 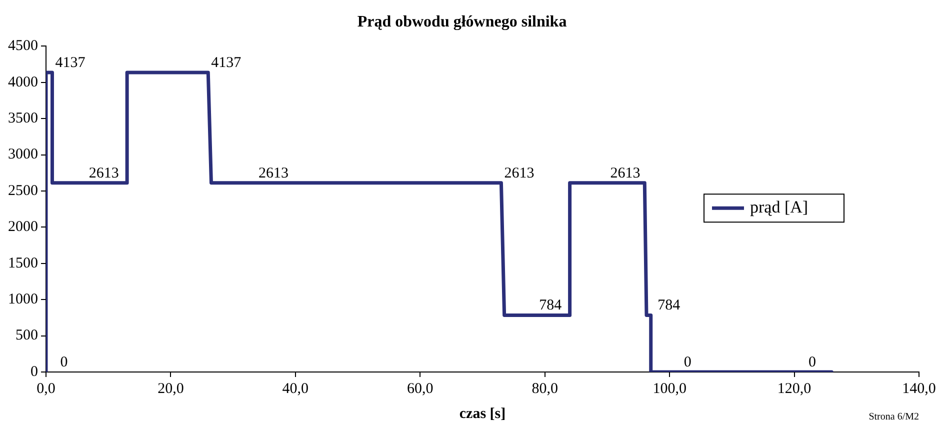 What do you see at coordinates (23, 118) in the screenshot?
I see `y-tick-label: 3500` at bounding box center [23, 118].